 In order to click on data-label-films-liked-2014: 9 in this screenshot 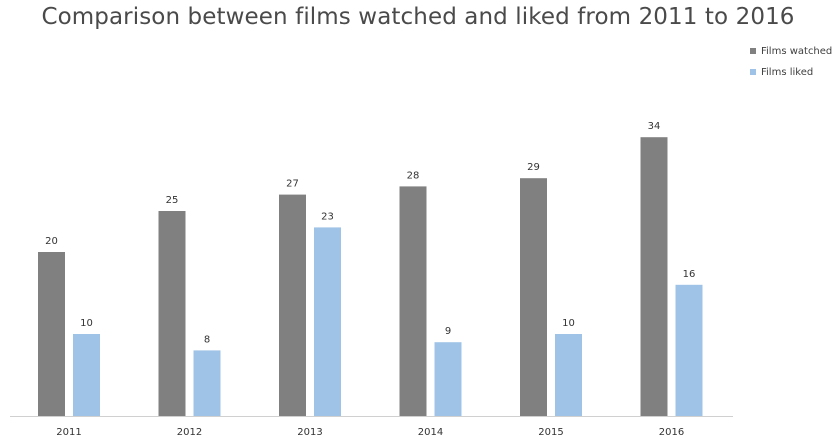, I will do `click(448, 331)`.